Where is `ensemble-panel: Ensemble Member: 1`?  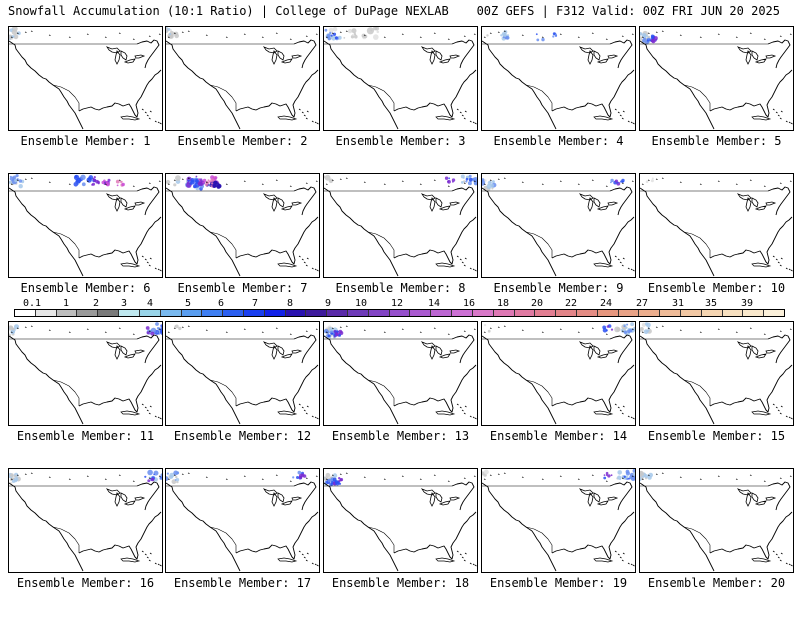 ensemble-panel: Ensemble Member: 1 is located at coordinates (85, 102).